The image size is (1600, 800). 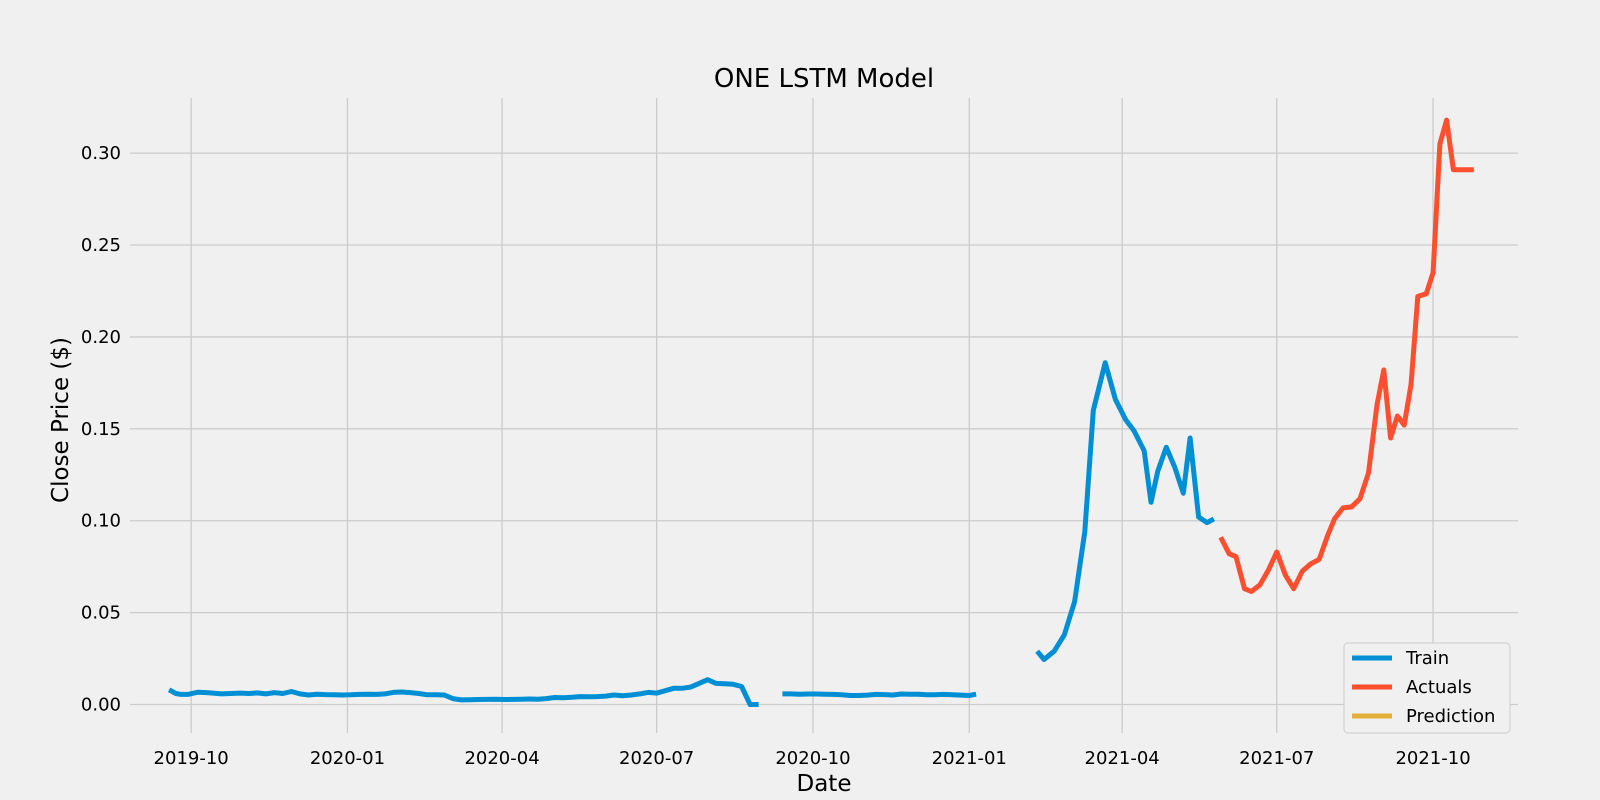 What do you see at coordinates (812, 758) in the screenshot?
I see `x-tick-label: 2020-10` at bounding box center [812, 758].